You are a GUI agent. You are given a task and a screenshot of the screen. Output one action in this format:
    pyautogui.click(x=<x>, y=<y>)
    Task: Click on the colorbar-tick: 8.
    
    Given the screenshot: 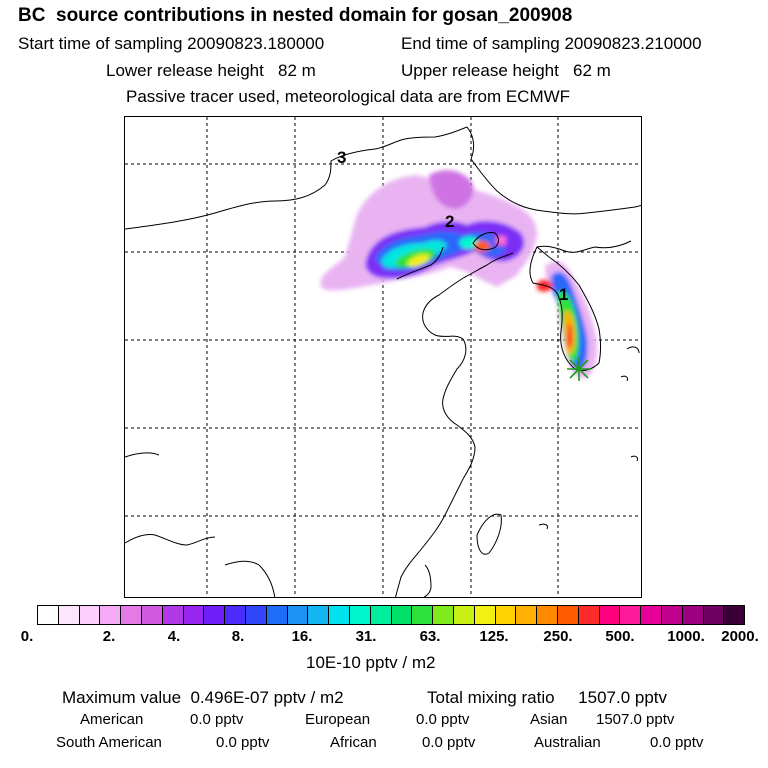 What is the action you would take?
    pyautogui.click(x=238, y=636)
    